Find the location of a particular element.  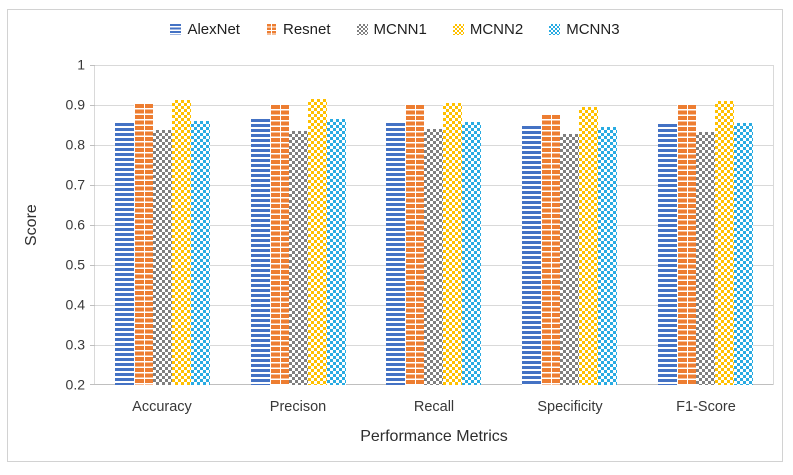

y-axis-tick-label: 0.3 is located at coordinates (75, 344).